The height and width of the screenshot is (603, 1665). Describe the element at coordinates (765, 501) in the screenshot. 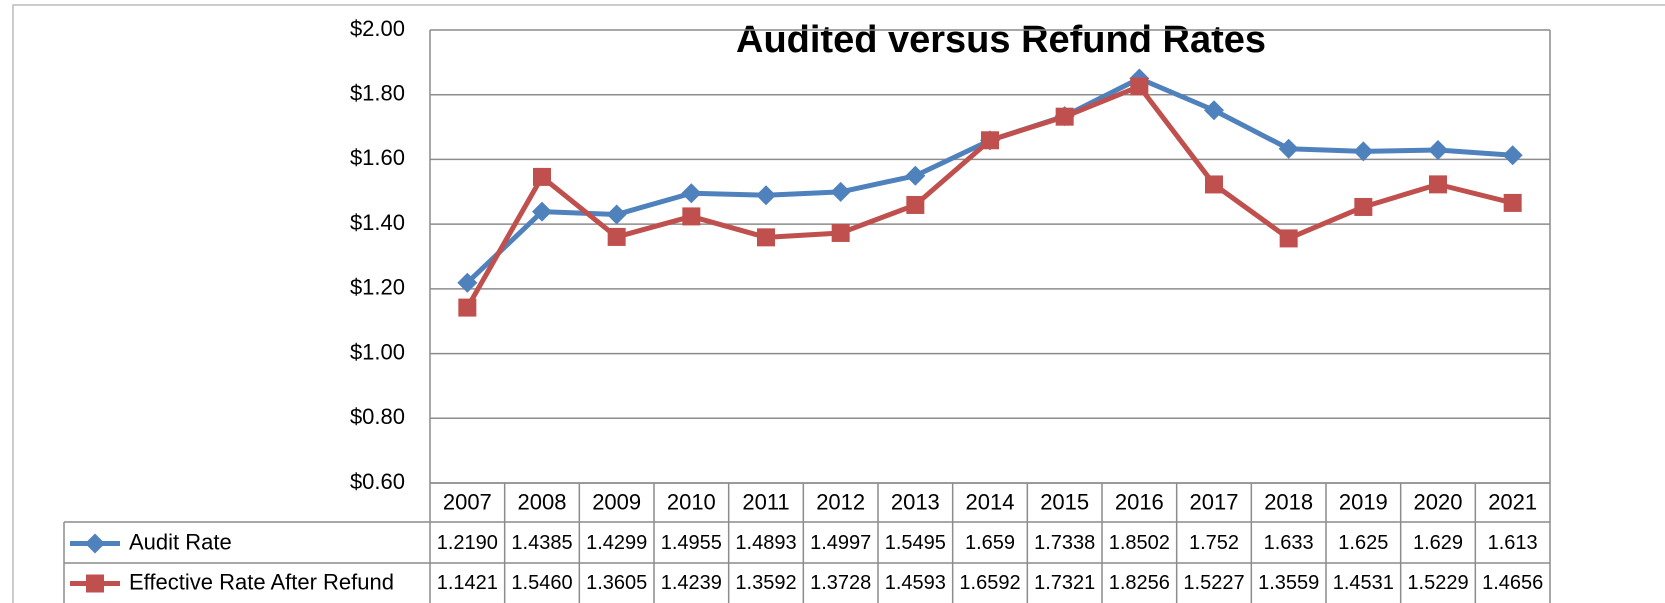

I see `x-tick-label: 2011` at that location.